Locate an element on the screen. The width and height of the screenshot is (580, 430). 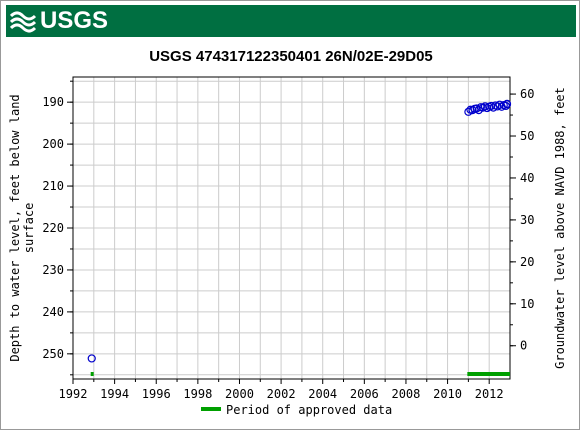
y-axis-right: 60 50 40 30 20 10 0 is located at coordinates (522, 220).